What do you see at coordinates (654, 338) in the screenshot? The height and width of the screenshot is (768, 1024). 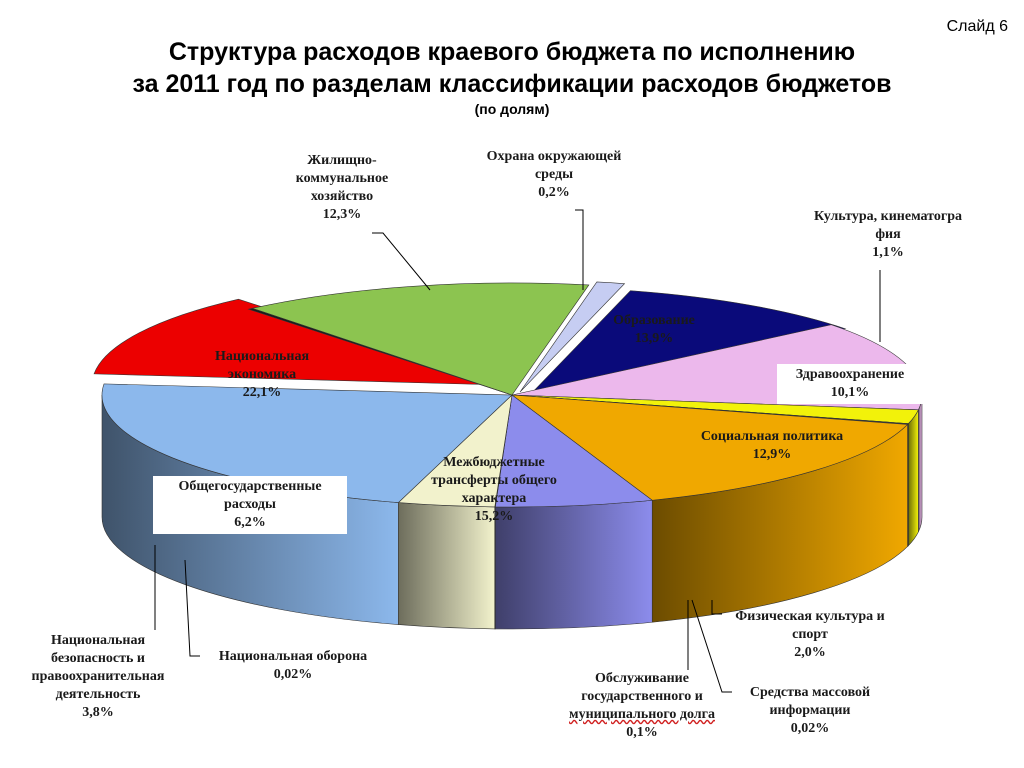 I see `slice-value-label: 13,9%` at bounding box center [654, 338].